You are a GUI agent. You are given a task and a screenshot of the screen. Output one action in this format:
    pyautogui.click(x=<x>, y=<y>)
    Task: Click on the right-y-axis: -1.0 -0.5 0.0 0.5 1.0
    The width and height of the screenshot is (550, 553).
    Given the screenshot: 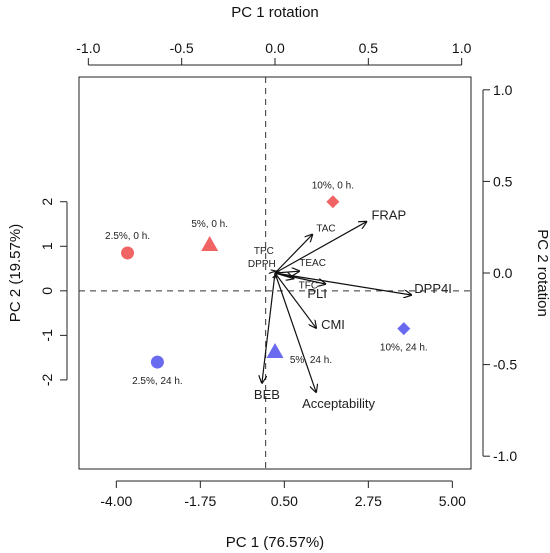 What is the action you would take?
    pyautogui.click(x=499, y=273)
    